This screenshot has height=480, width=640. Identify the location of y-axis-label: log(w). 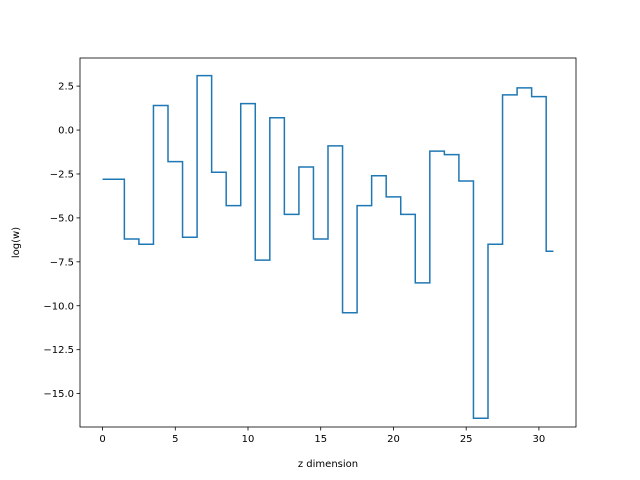
(16, 242).